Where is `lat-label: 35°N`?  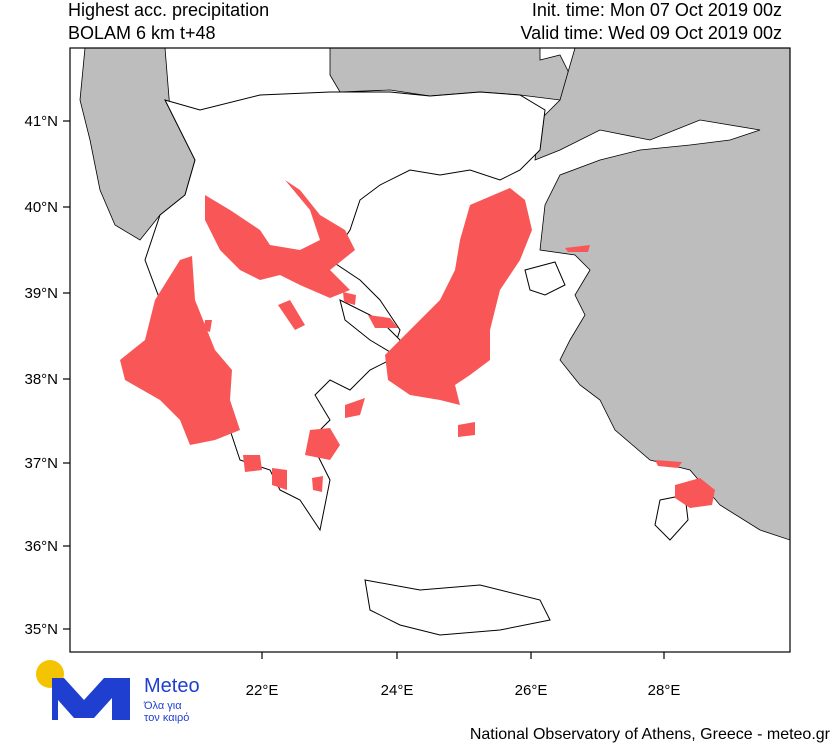 lat-label: 35°N is located at coordinates (41, 629).